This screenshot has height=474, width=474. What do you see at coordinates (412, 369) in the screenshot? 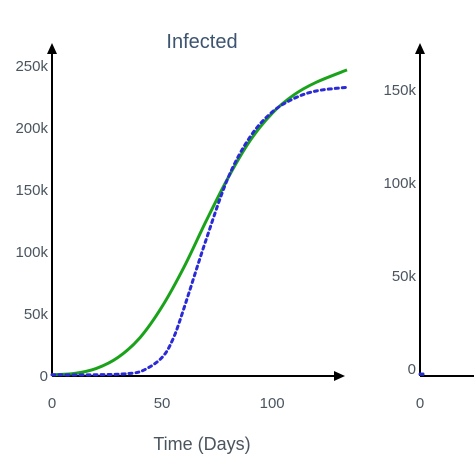
I see `y-tick-label-1-0: 0` at bounding box center [412, 369].